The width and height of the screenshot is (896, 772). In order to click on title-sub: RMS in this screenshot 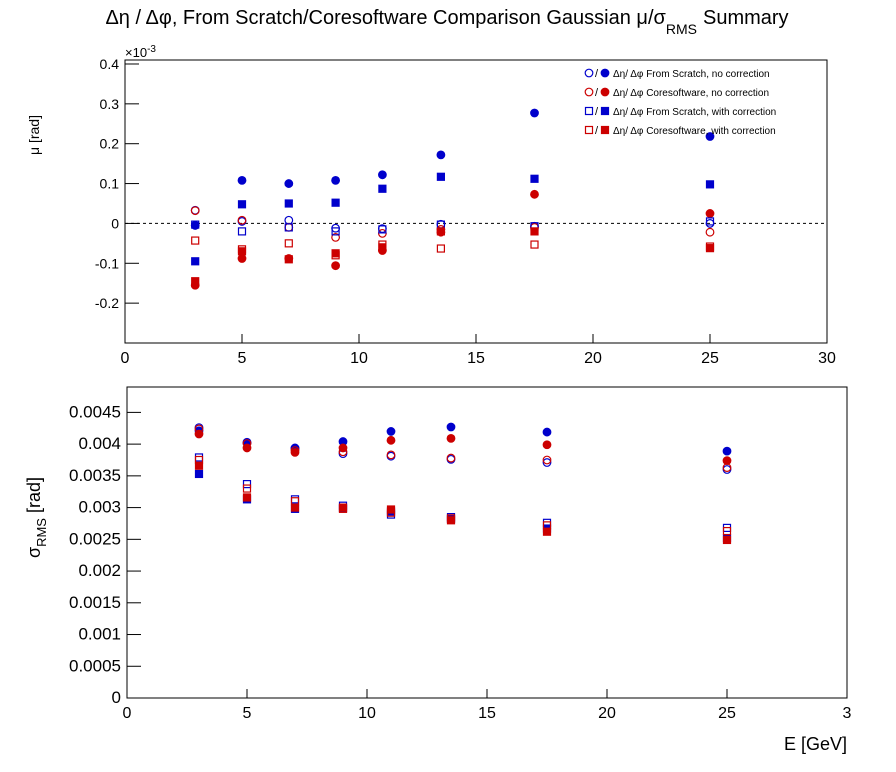, I will do `click(681, 29)`.